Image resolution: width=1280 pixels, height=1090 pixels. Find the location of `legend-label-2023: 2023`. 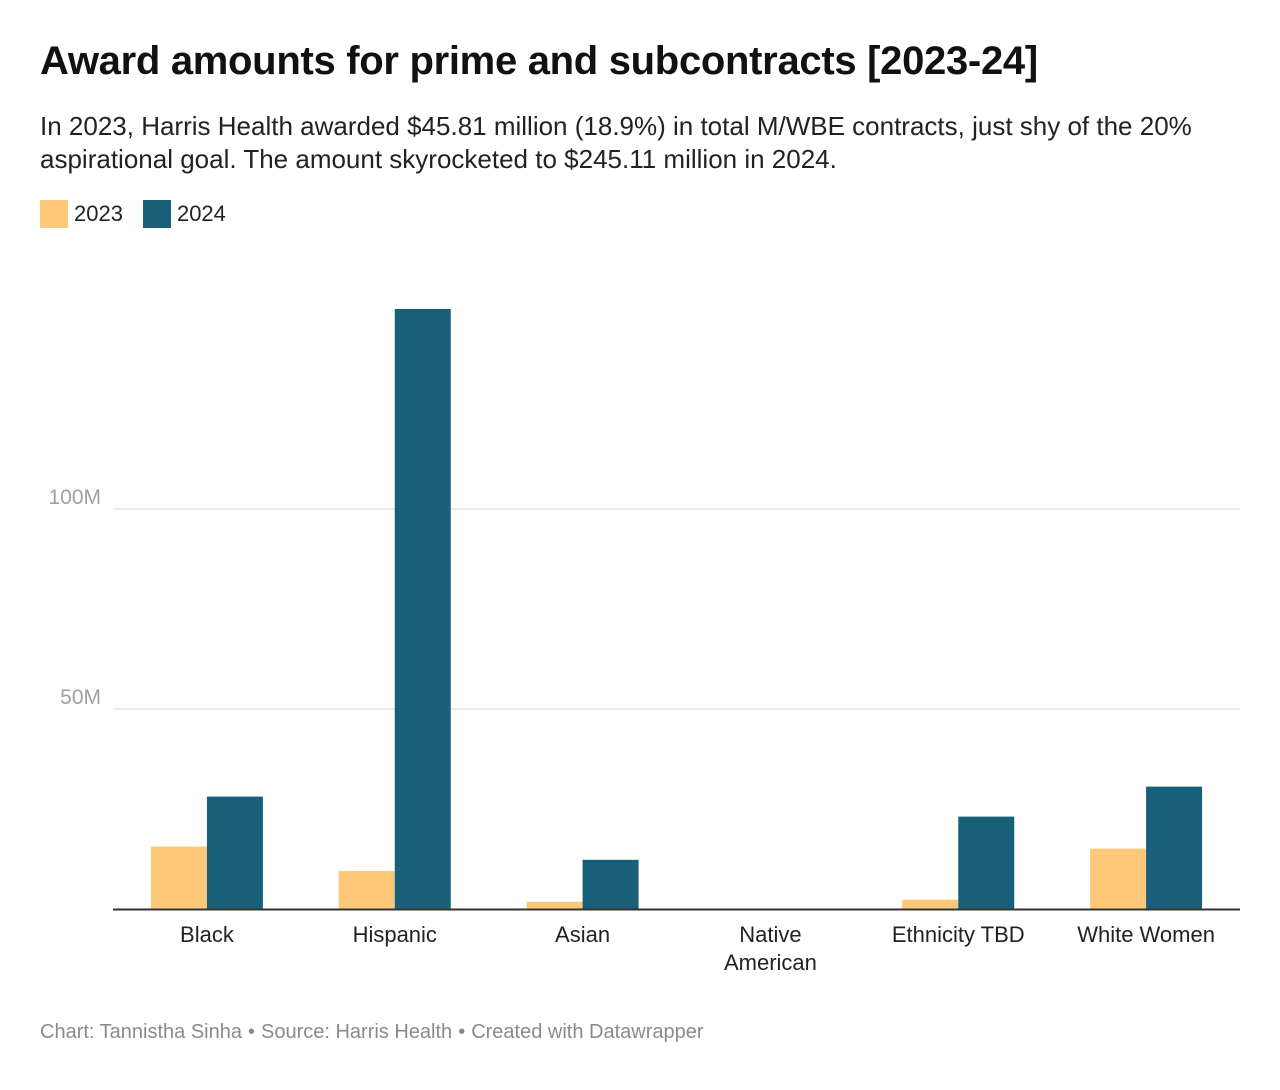

legend-label-2023: 2023 is located at coordinates (98, 213).